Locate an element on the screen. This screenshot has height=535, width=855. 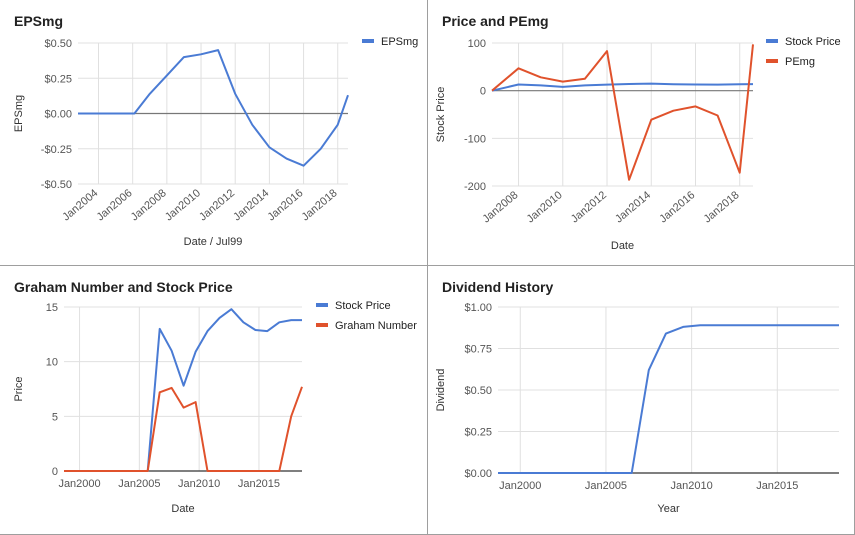
eps-y-axis-label: EPSmg is located at coordinates (19, 113).